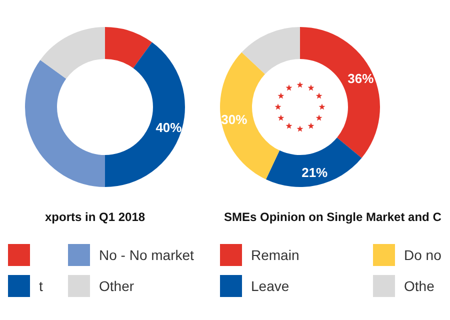 This screenshot has height=320, width=450. I want to click on data-label: 40%, so click(169, 128).